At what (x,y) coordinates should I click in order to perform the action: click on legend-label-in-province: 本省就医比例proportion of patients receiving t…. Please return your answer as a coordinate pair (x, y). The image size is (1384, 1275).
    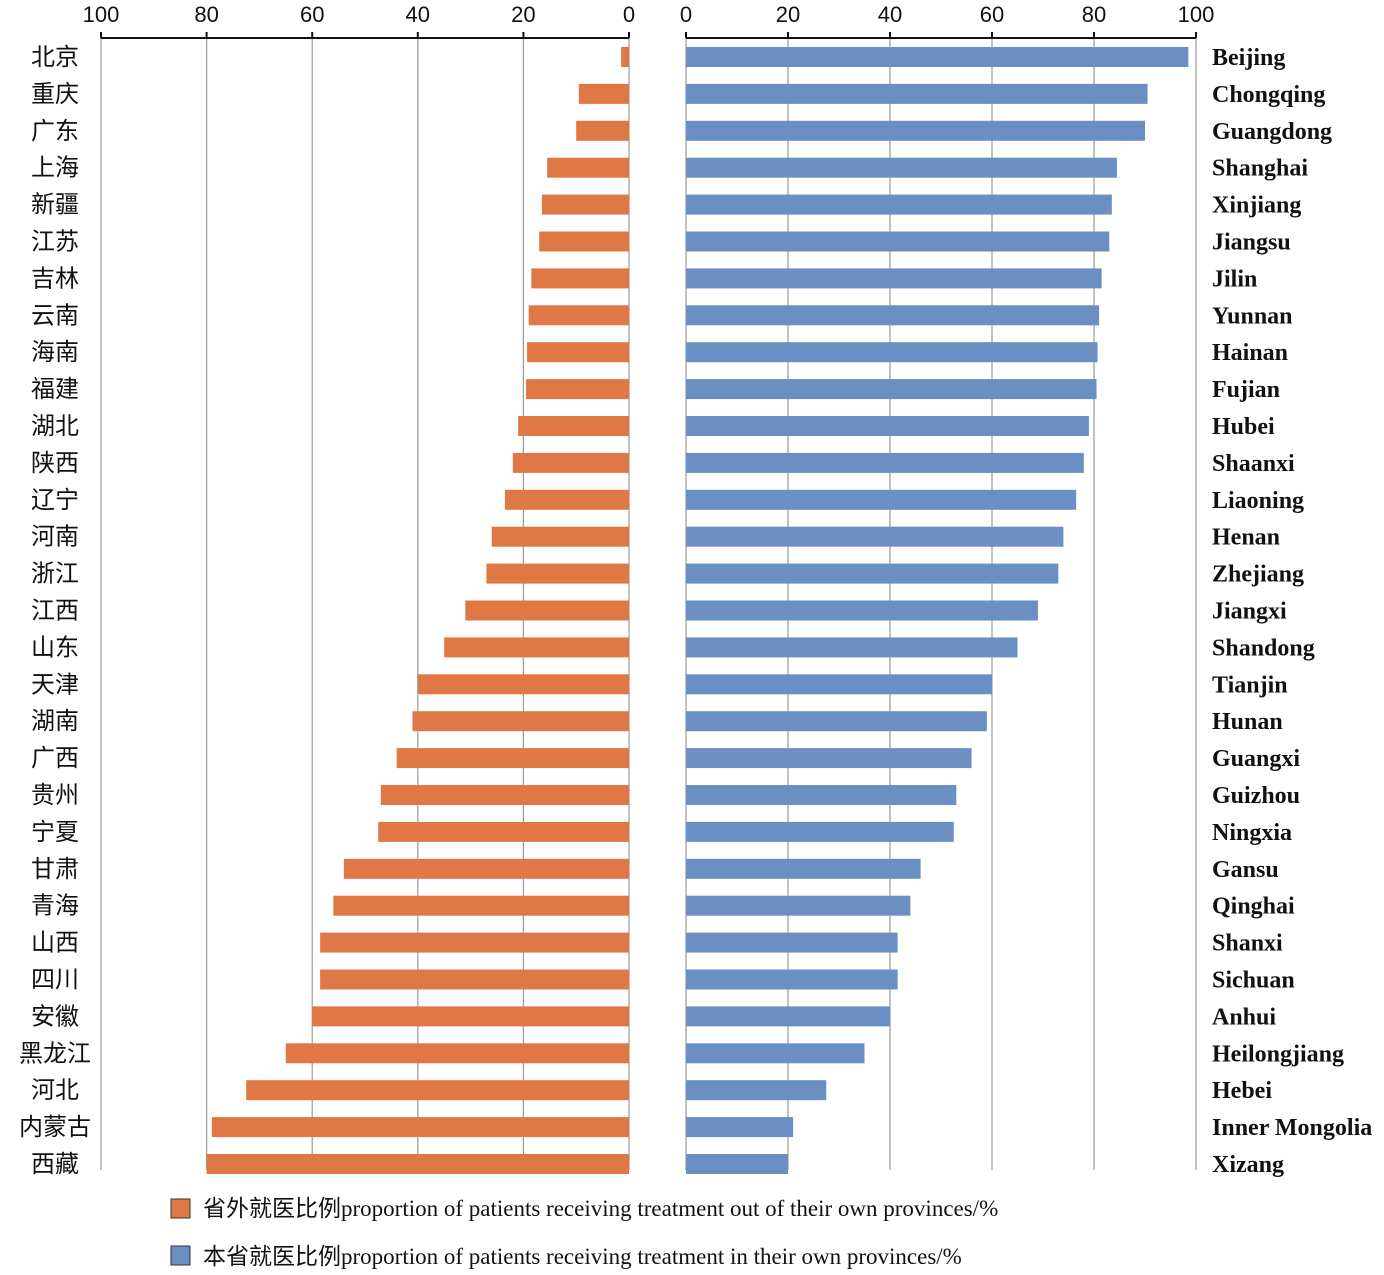
    Looking at the image, I should click on (582, 1256).